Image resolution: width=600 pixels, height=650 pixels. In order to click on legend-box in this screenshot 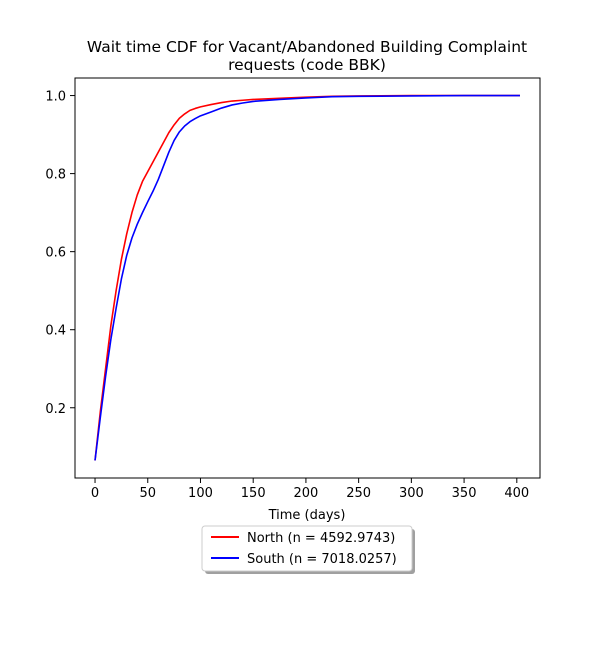, I will do `click(307, 548)`.